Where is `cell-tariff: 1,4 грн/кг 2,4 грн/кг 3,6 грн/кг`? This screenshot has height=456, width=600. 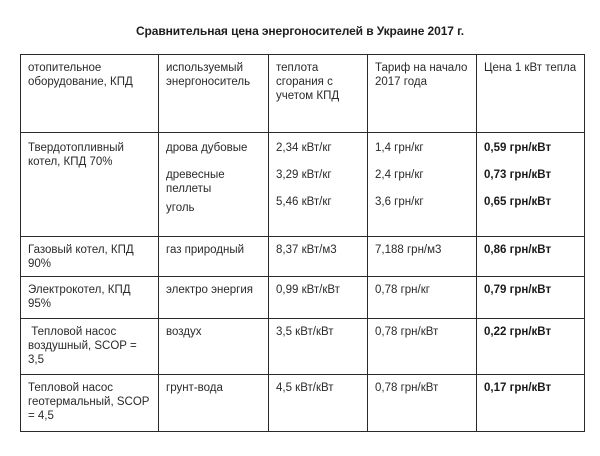
cell-tariff: 1,4 грн/кг 2,4 грн/кг 3,6 грн/кг is located at coordinates (422, 184).